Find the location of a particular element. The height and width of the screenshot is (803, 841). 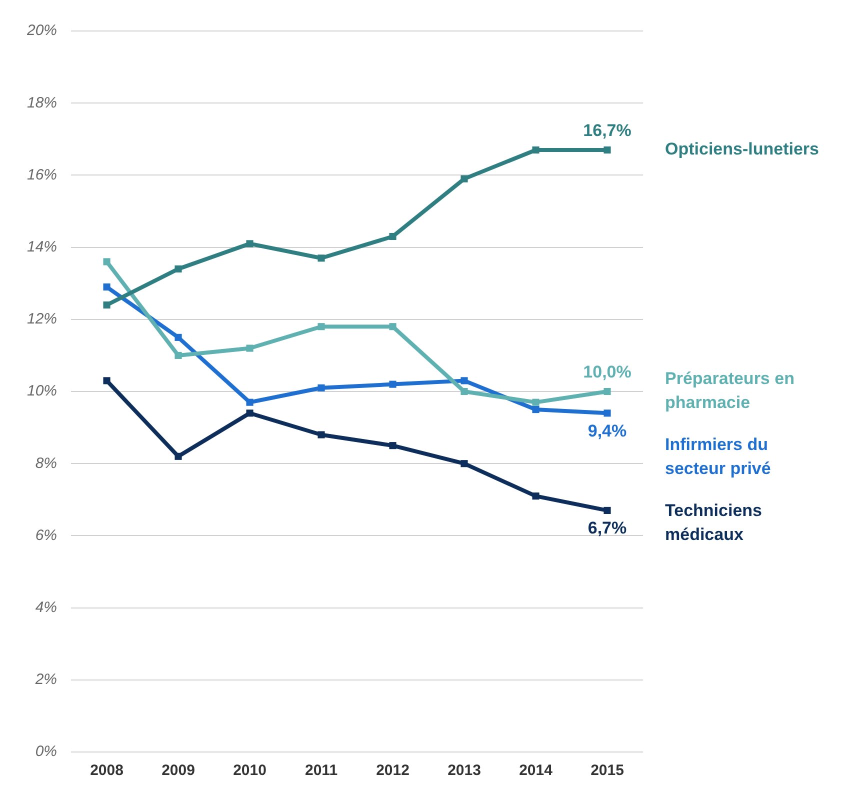

y-tick-label: 12% is located at coordinates (42, 319).